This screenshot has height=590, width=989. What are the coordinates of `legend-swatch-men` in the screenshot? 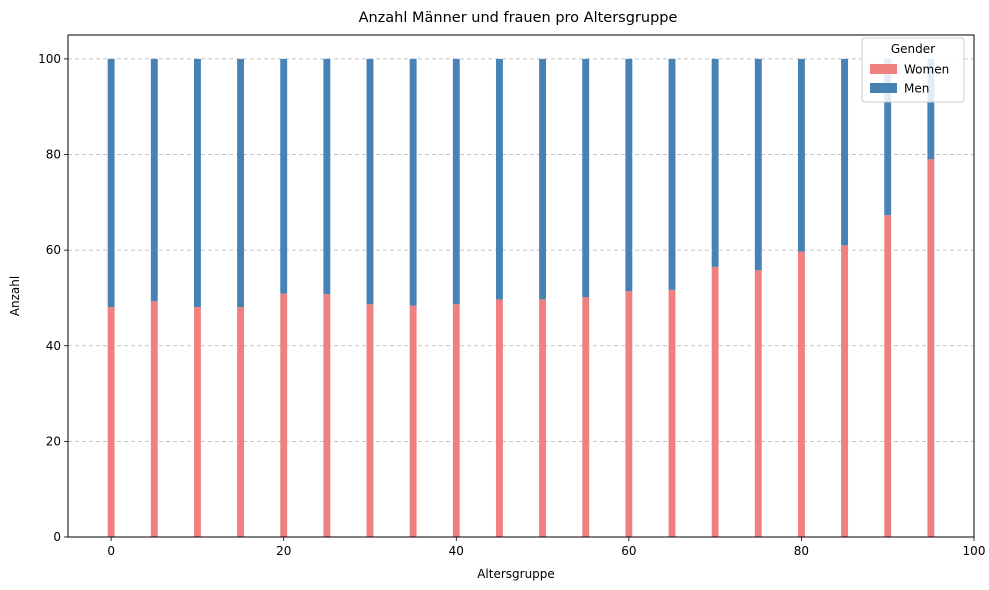 It's located at (883, 88).